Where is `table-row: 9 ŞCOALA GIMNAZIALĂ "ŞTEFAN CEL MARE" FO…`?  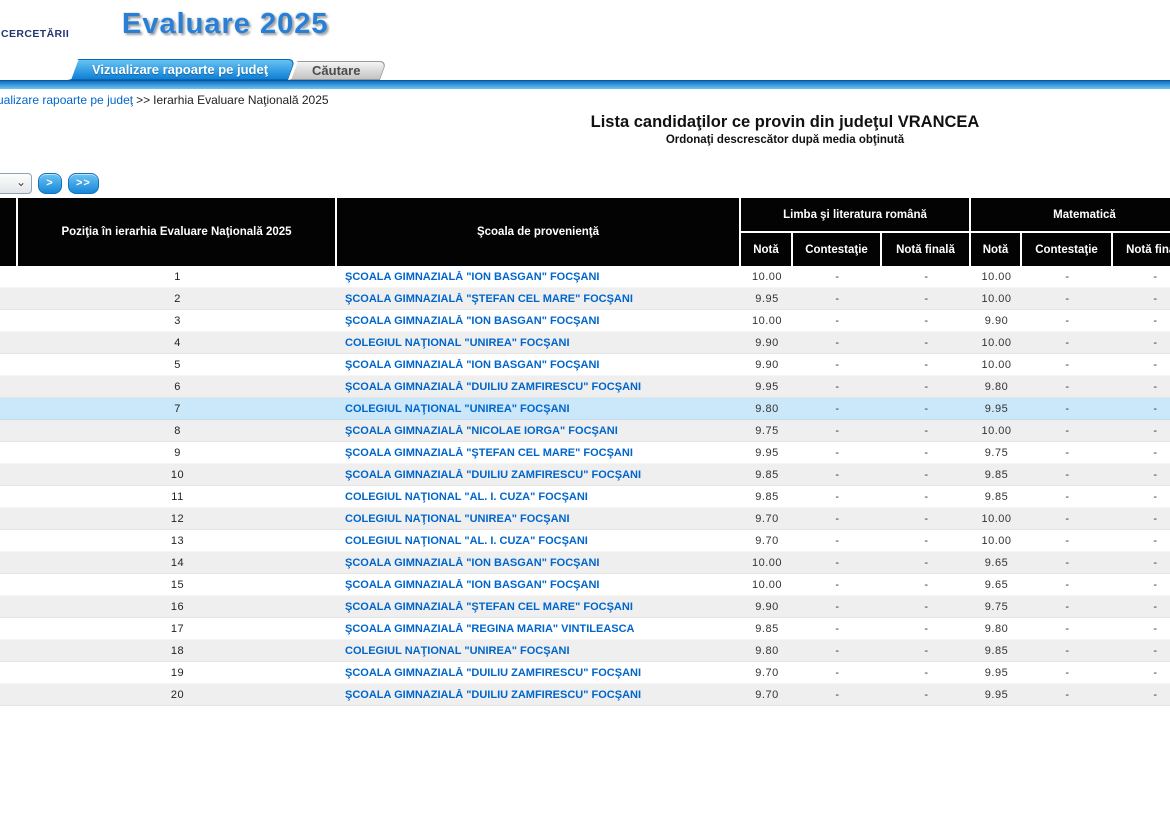 table-row: 9 ŞCOALA GIMNAZIALĂ "ŞTEFAN CEL MARE" FO… is located at coordinates (585, 453).